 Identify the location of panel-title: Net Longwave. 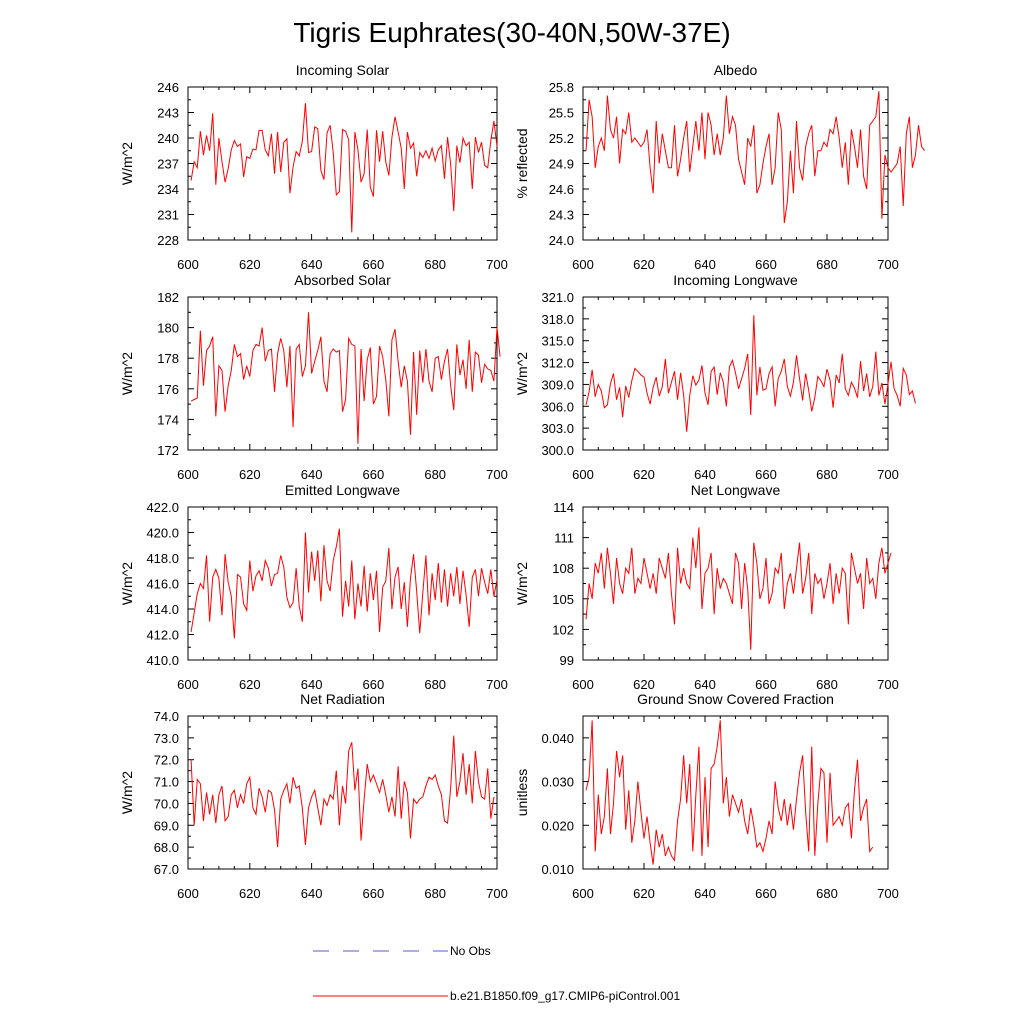
(736, 490).